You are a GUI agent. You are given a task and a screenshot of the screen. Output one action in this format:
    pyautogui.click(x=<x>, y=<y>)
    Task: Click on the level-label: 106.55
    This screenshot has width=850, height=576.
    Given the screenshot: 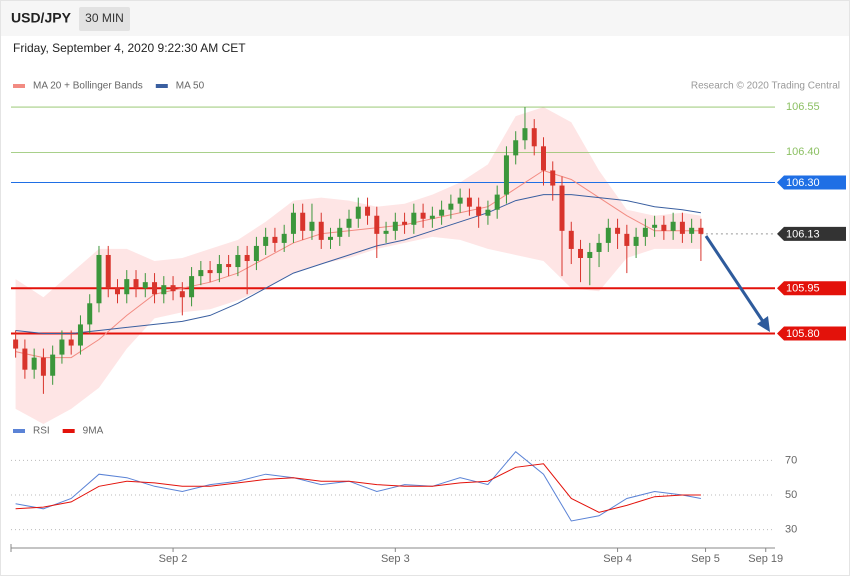 What is the action you would take?
    pyautogui.click(x=803, y=107)
    